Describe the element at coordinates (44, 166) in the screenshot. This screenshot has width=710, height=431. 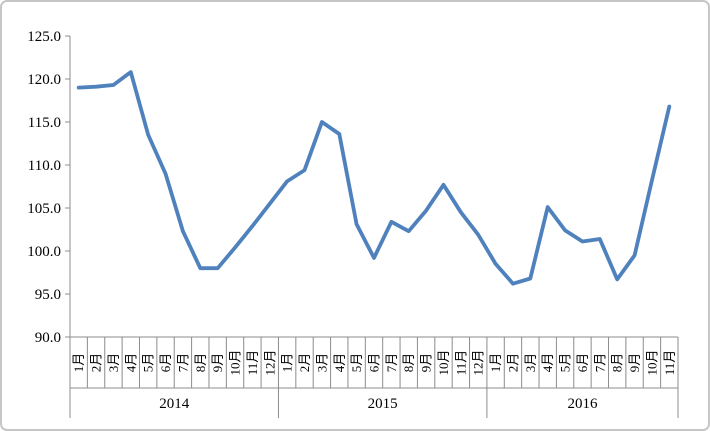
I see `y-tick-label: 110.0` at that location.